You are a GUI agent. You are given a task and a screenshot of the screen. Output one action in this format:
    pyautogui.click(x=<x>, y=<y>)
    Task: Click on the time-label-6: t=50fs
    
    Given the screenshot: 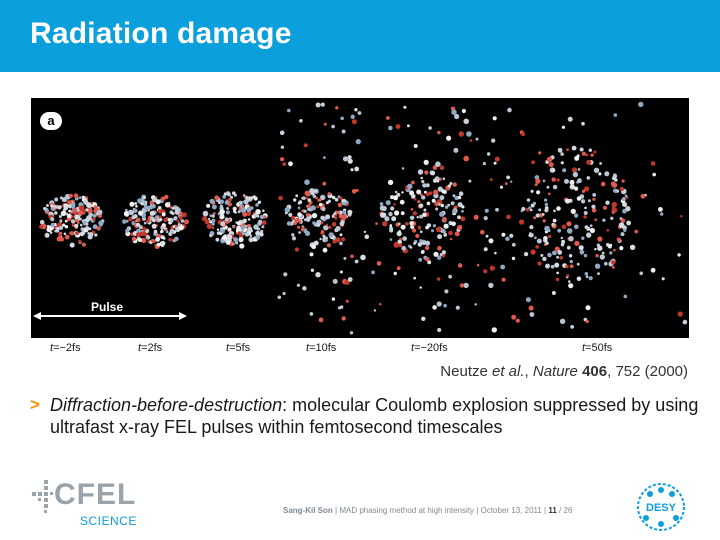 What is the action you would take?
    pyautogui.click(x=597, y=348)
    